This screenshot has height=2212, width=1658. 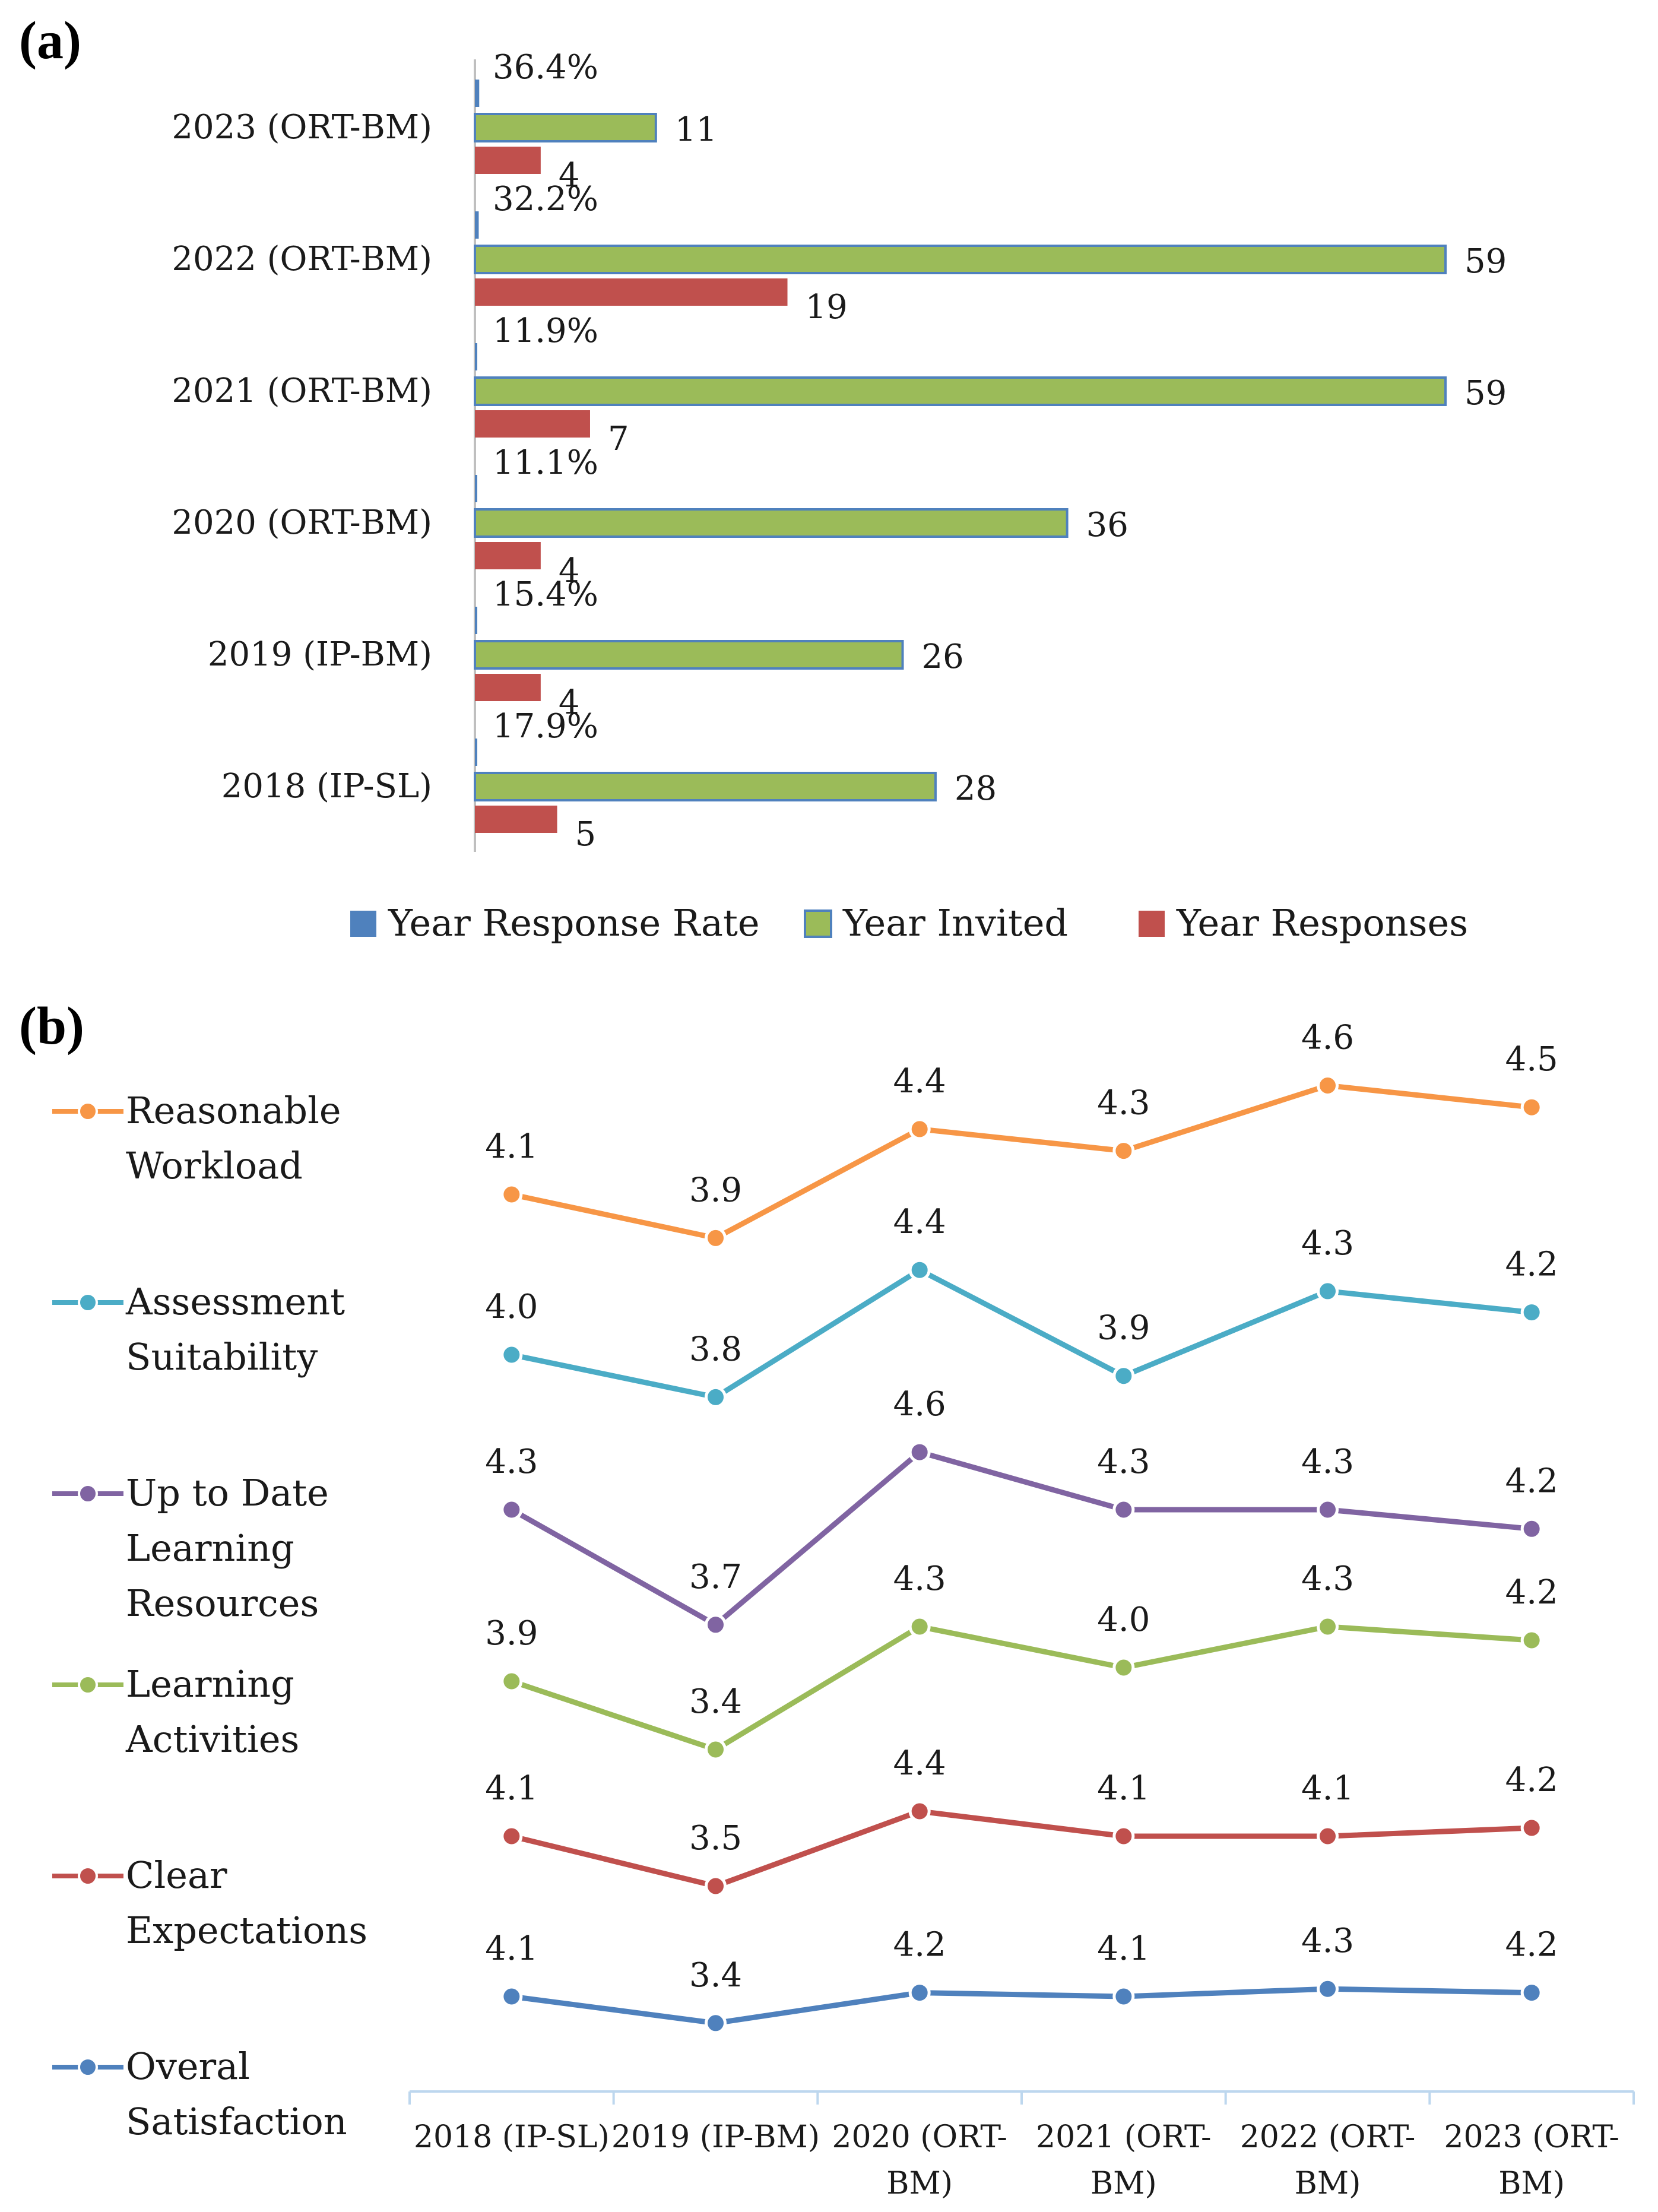 I want to click on data-label: 17.9%, so click(x=545, y=726).